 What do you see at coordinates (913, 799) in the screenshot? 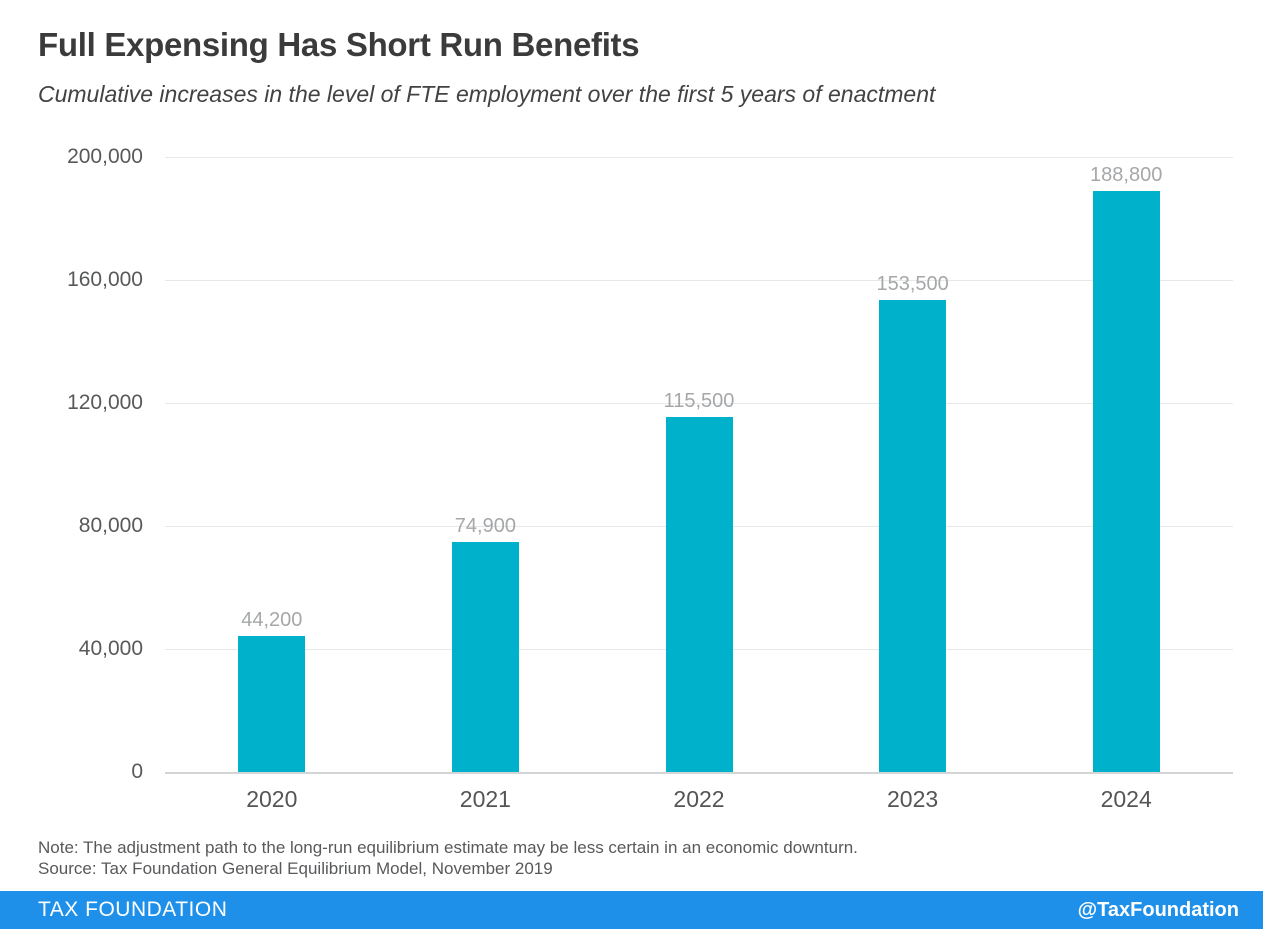
I see `x-tick-label: 2023` at bounding box center [913, 799].